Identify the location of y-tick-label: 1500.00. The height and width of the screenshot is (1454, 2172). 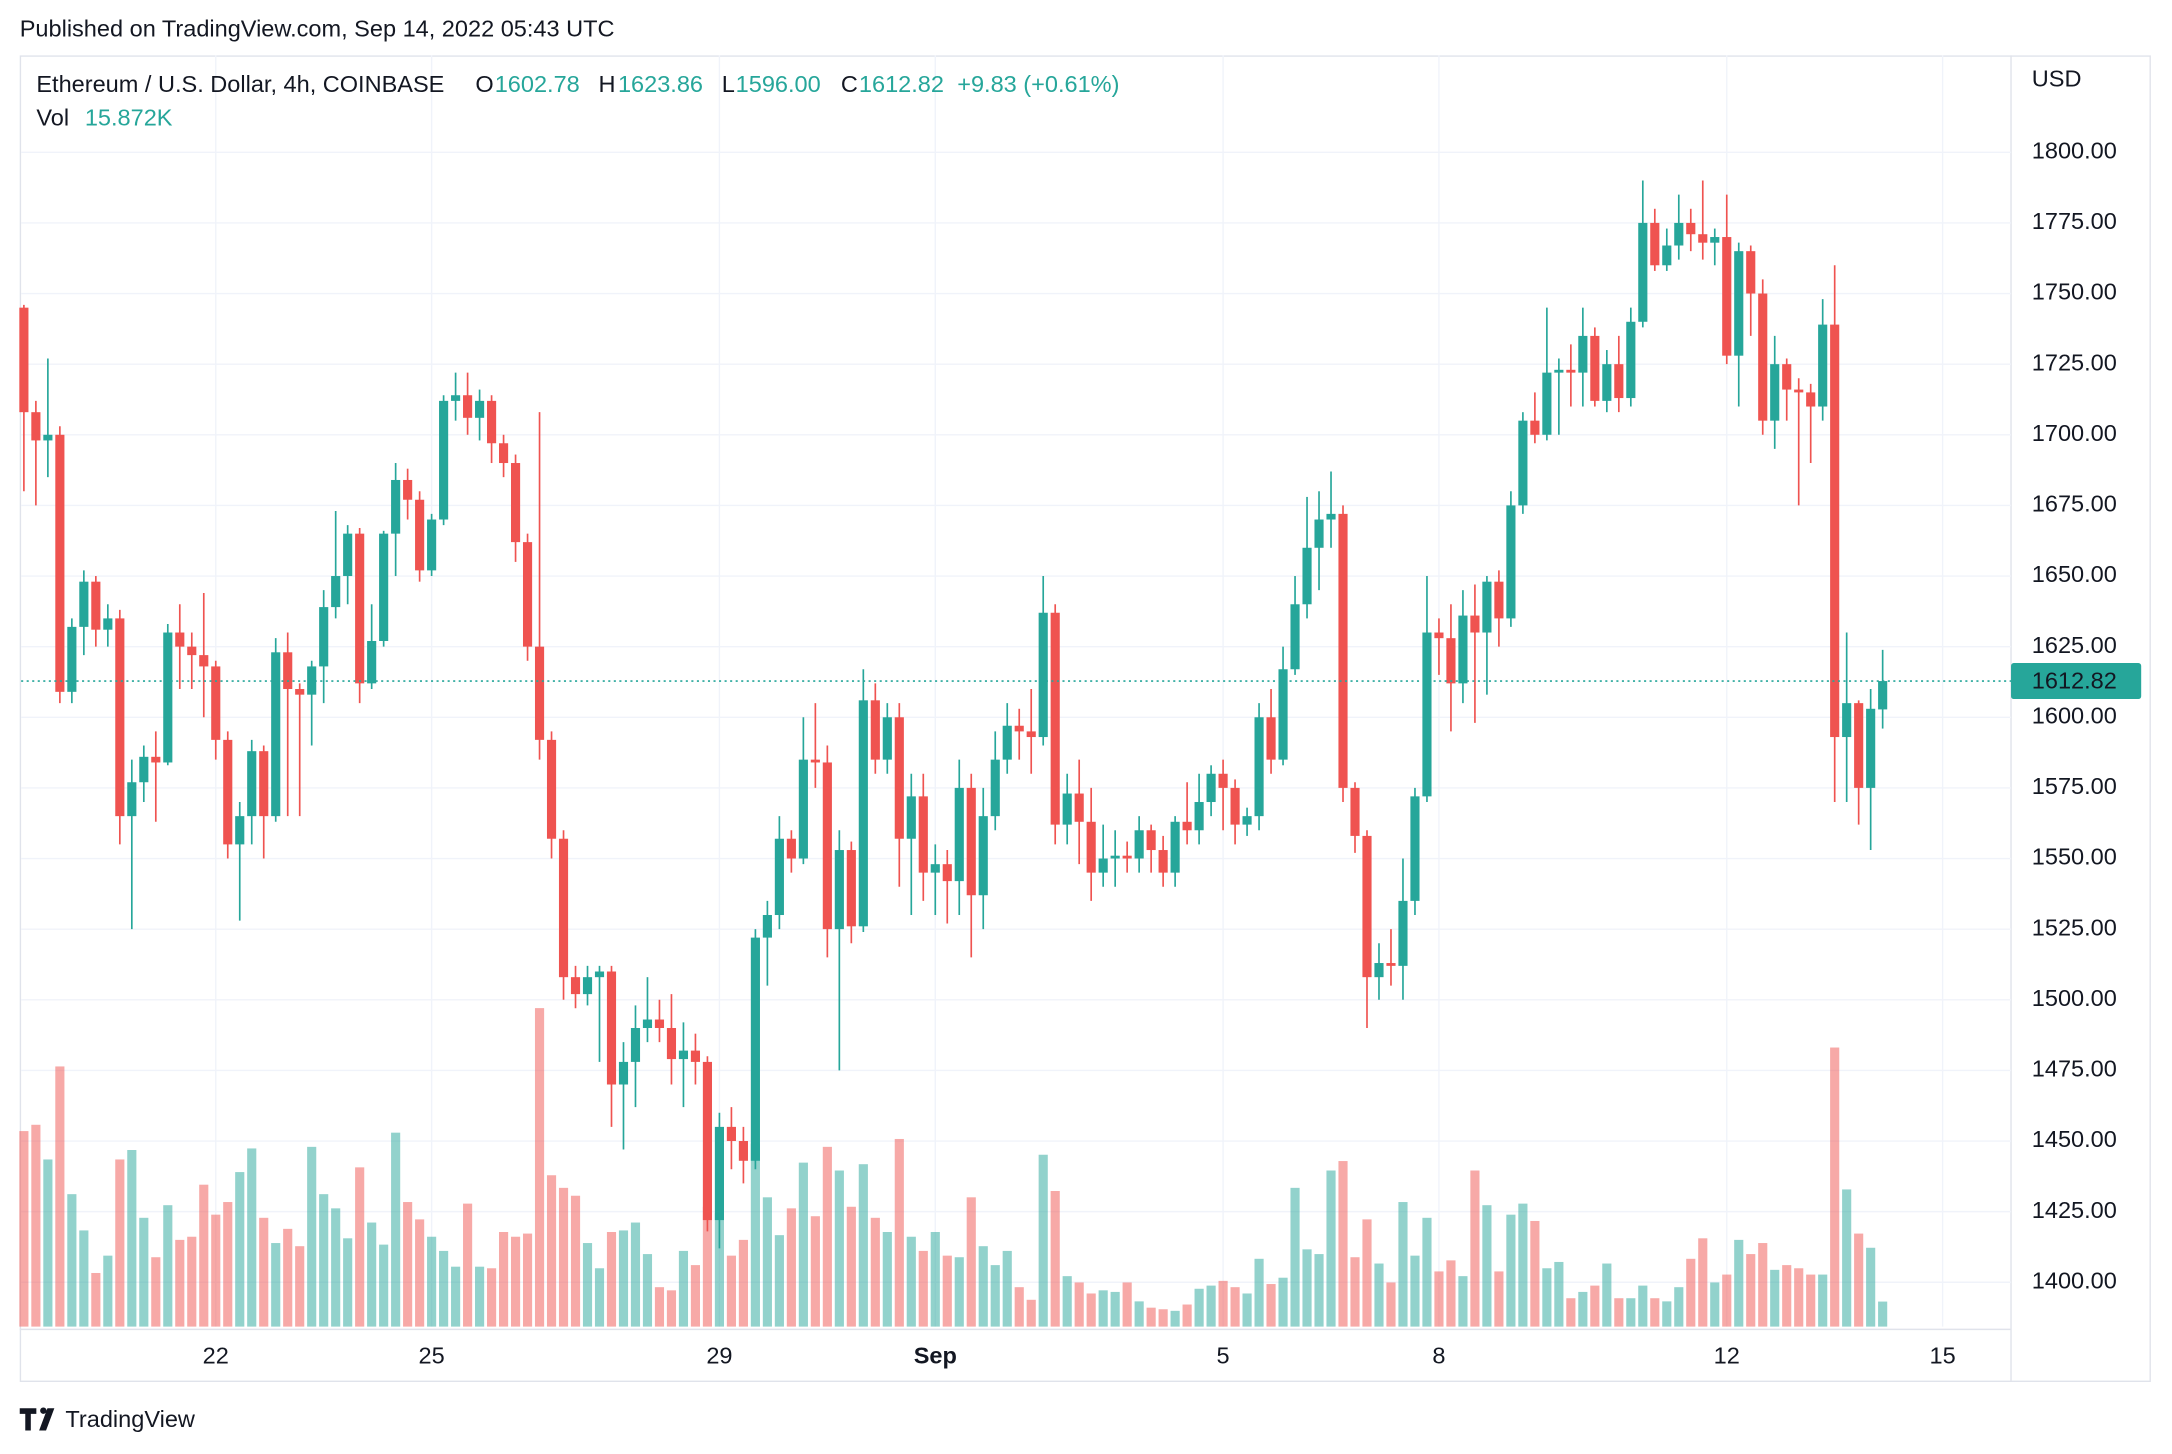
(2074, 998).